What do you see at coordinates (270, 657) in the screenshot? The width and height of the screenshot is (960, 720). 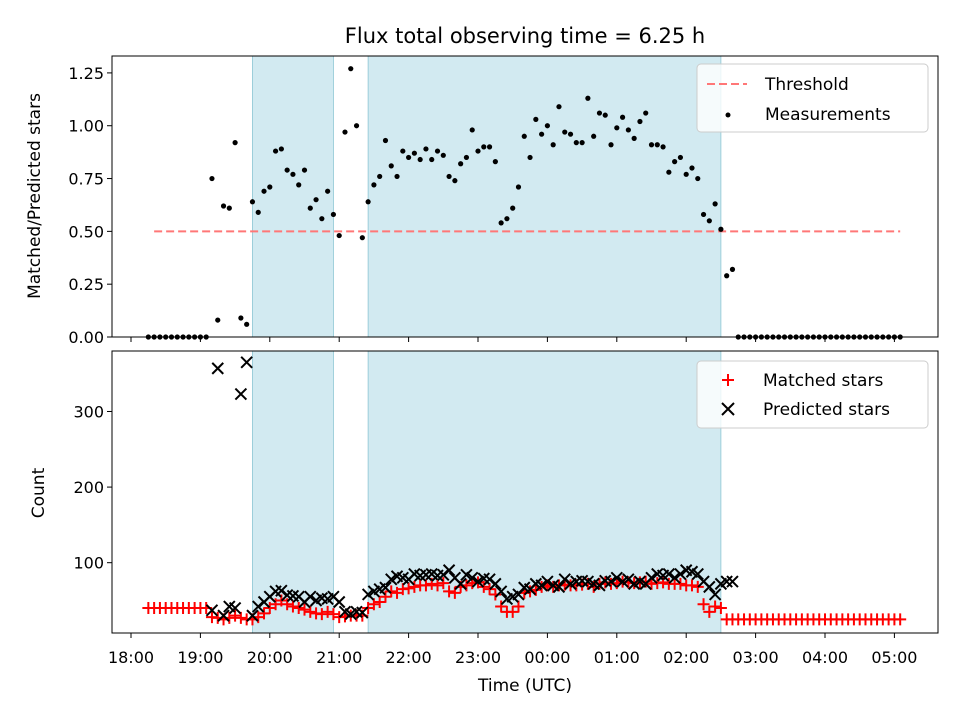 I see `x-tick-label: 20:00` at bounding box center [270, 657].